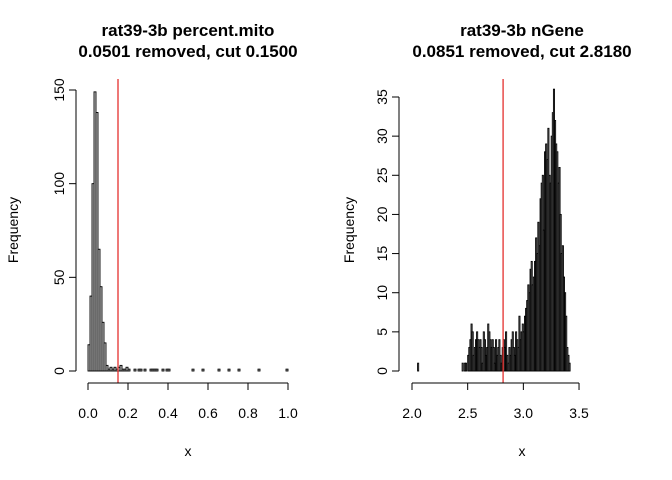 This screenshot has width=672, height=480. What do you see at coordinates (64, 226) in the screenshot?
I see `y-axis: 0 50 100 150` at bounding box center [64, 226].